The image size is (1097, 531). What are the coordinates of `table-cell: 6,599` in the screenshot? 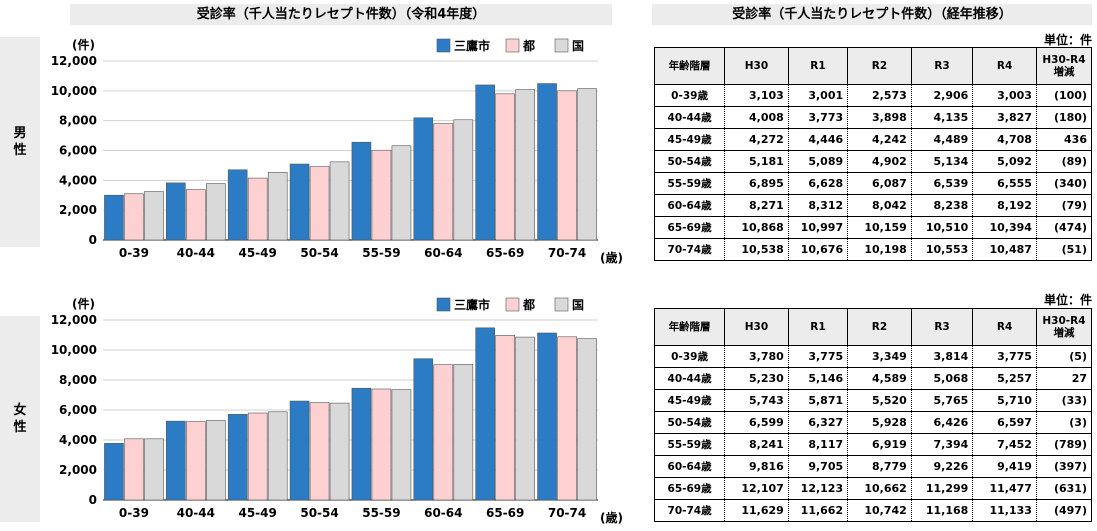 It's located at (756, 422).